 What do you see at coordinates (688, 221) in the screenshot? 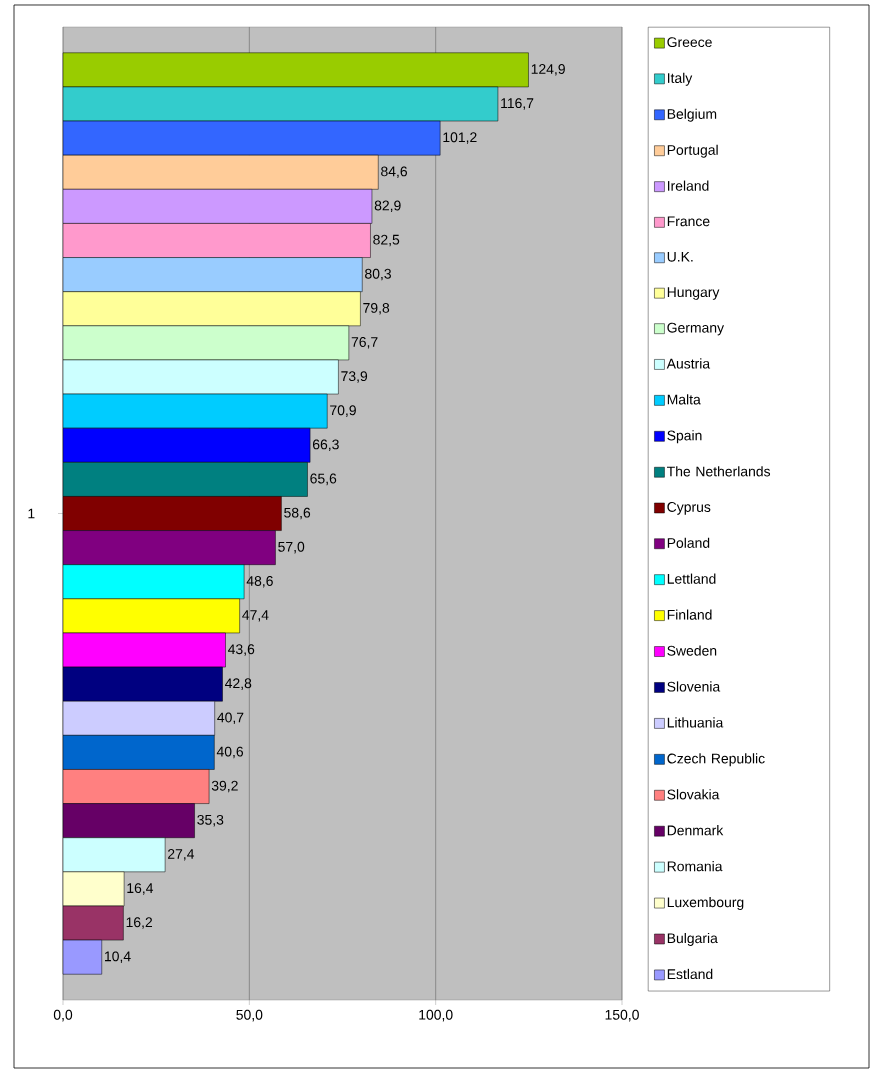
I see `legend-label: France` at bounding box center [688, 221].